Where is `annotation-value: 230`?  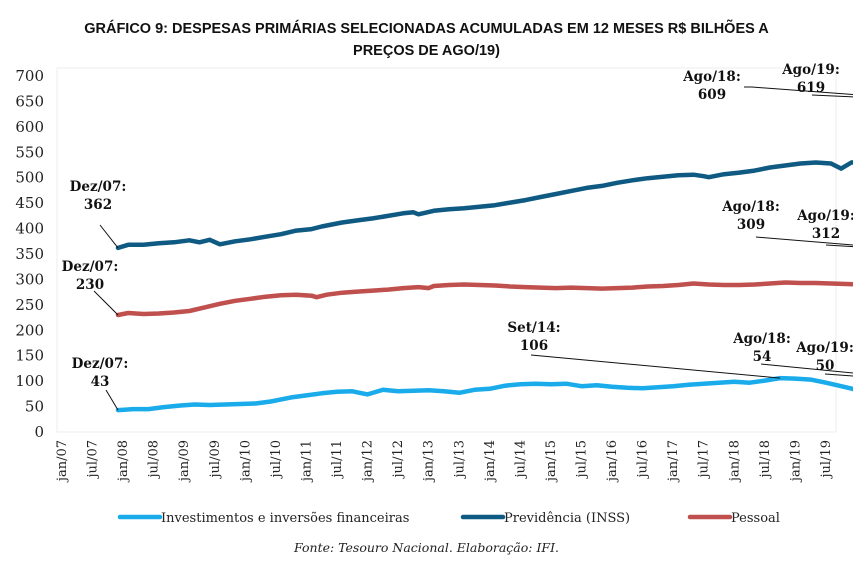 annotation-value: 230 is located at coordinates (90, 285).